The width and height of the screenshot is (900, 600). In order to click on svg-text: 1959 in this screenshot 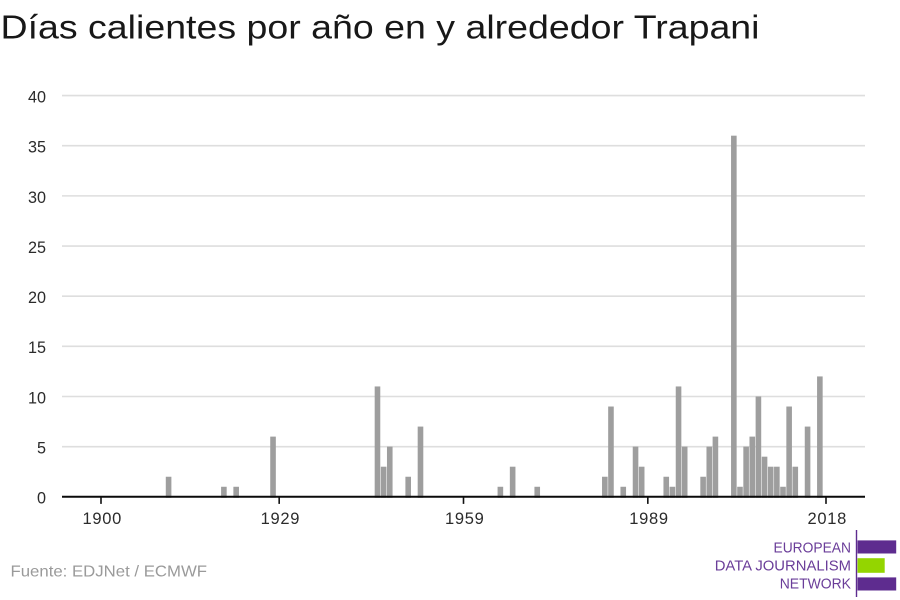, I will do `click(465, 519)`.